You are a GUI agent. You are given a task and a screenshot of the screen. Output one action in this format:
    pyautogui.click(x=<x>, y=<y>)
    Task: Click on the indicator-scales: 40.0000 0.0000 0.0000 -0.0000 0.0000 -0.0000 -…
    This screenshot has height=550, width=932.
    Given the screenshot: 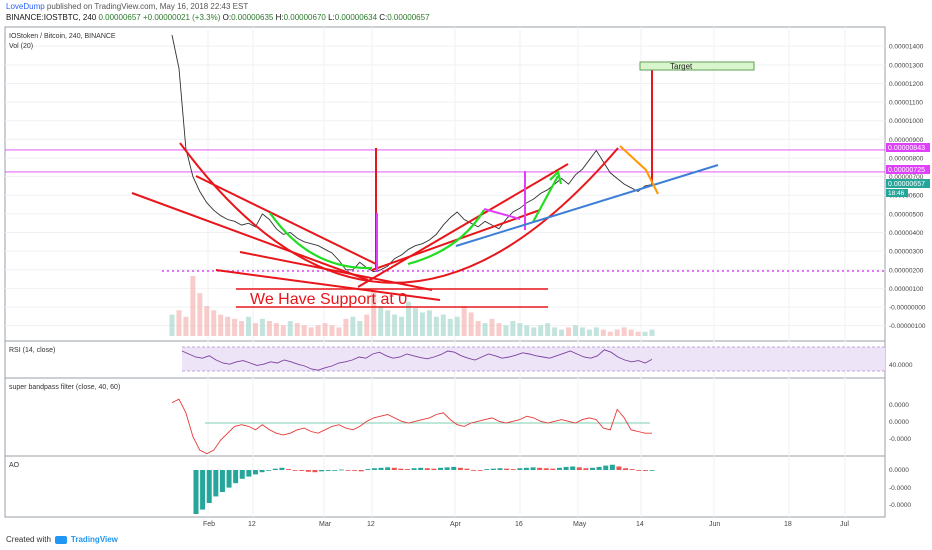 What is the action you would take?
    pyautogui.click(x=901, y=435)
    